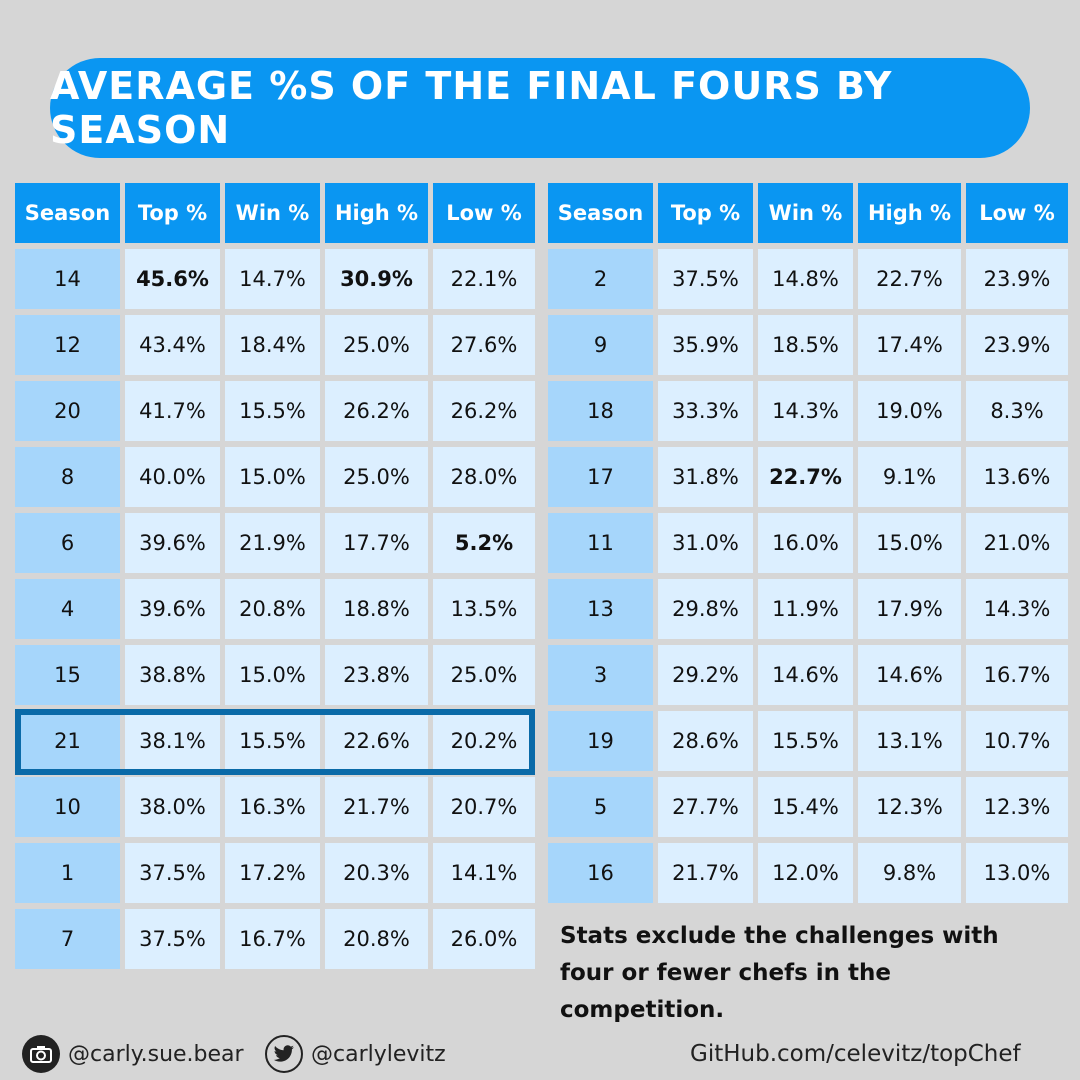 The height and width of the screenshot is (1080, 1080). I want to click on season-cell: 6, so click(67, 543).